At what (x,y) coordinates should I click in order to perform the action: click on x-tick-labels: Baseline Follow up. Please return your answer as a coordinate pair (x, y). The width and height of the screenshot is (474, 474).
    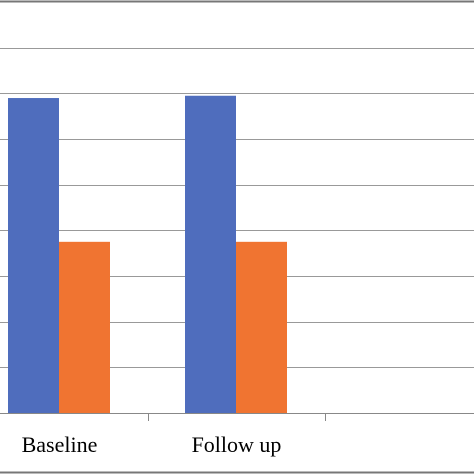
    Looking at the image, I should click on (152, 444).